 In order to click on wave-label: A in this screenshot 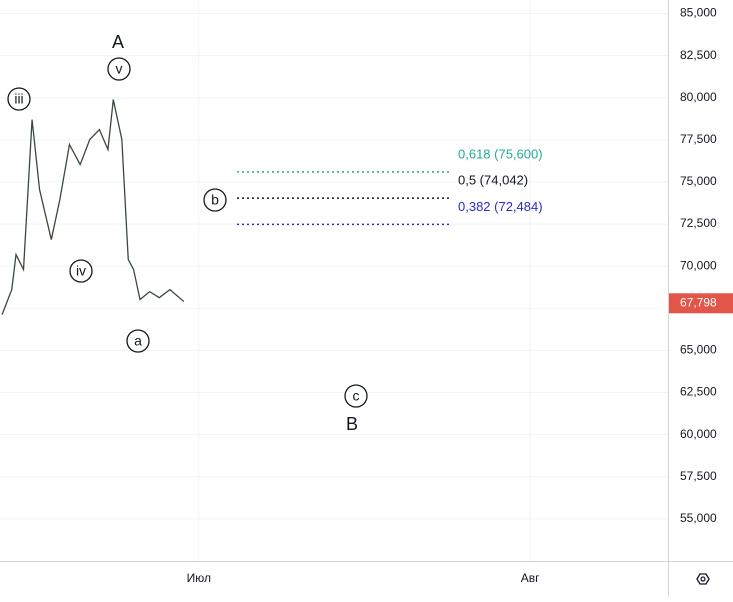, I will do `click(118, 42)`.